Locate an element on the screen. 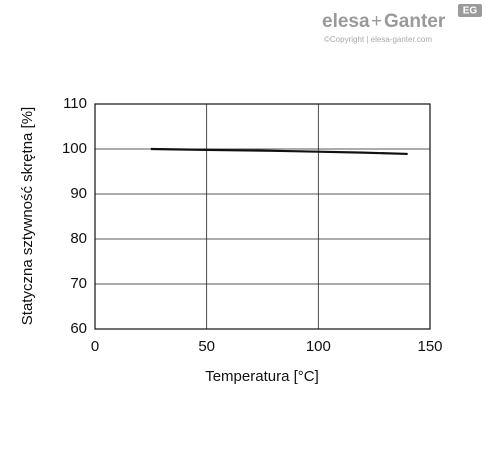  x-tick-label: 0 is located at coordinates (95, 346).